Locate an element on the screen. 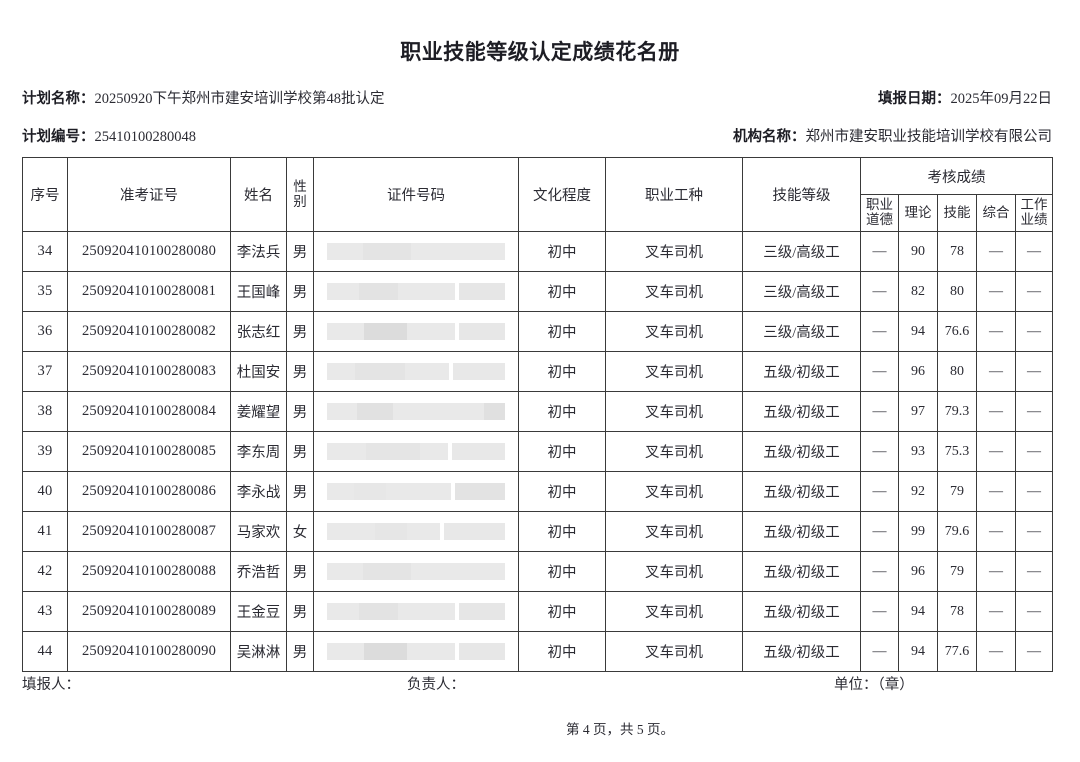 This screenshot has height=762, width=1080. cell-theory: 82 is located at coordinates (918, 291).